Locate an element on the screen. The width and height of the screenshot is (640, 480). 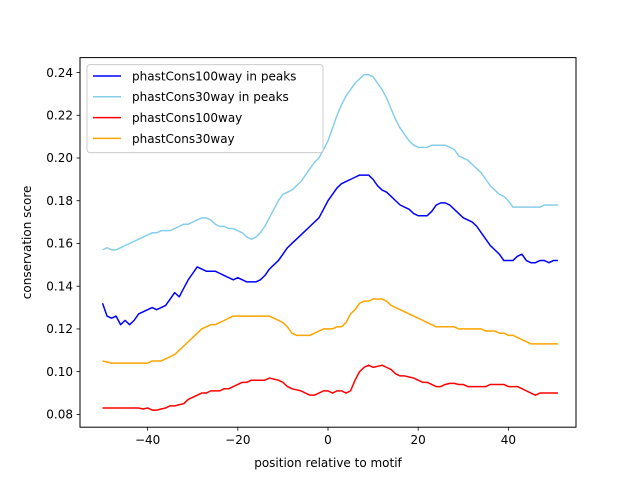
y-tick-label: 0.16 is located at coordinates (59, 244).